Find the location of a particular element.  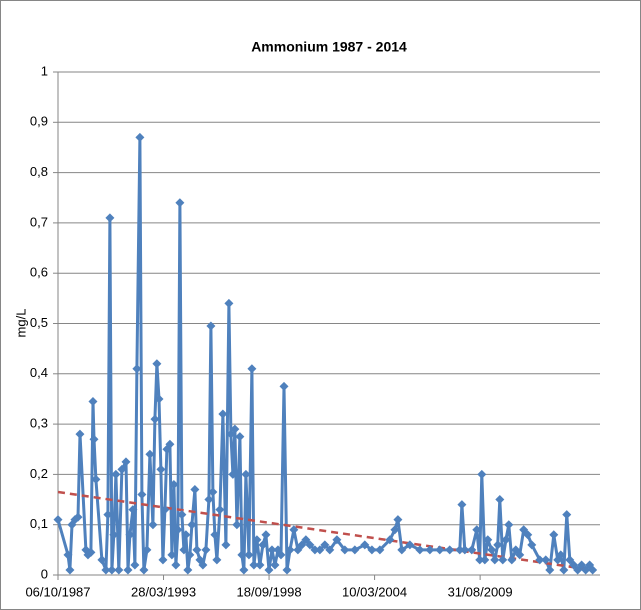

x-tick-label: 06/10/1987 is located at coordinates (57, 591).